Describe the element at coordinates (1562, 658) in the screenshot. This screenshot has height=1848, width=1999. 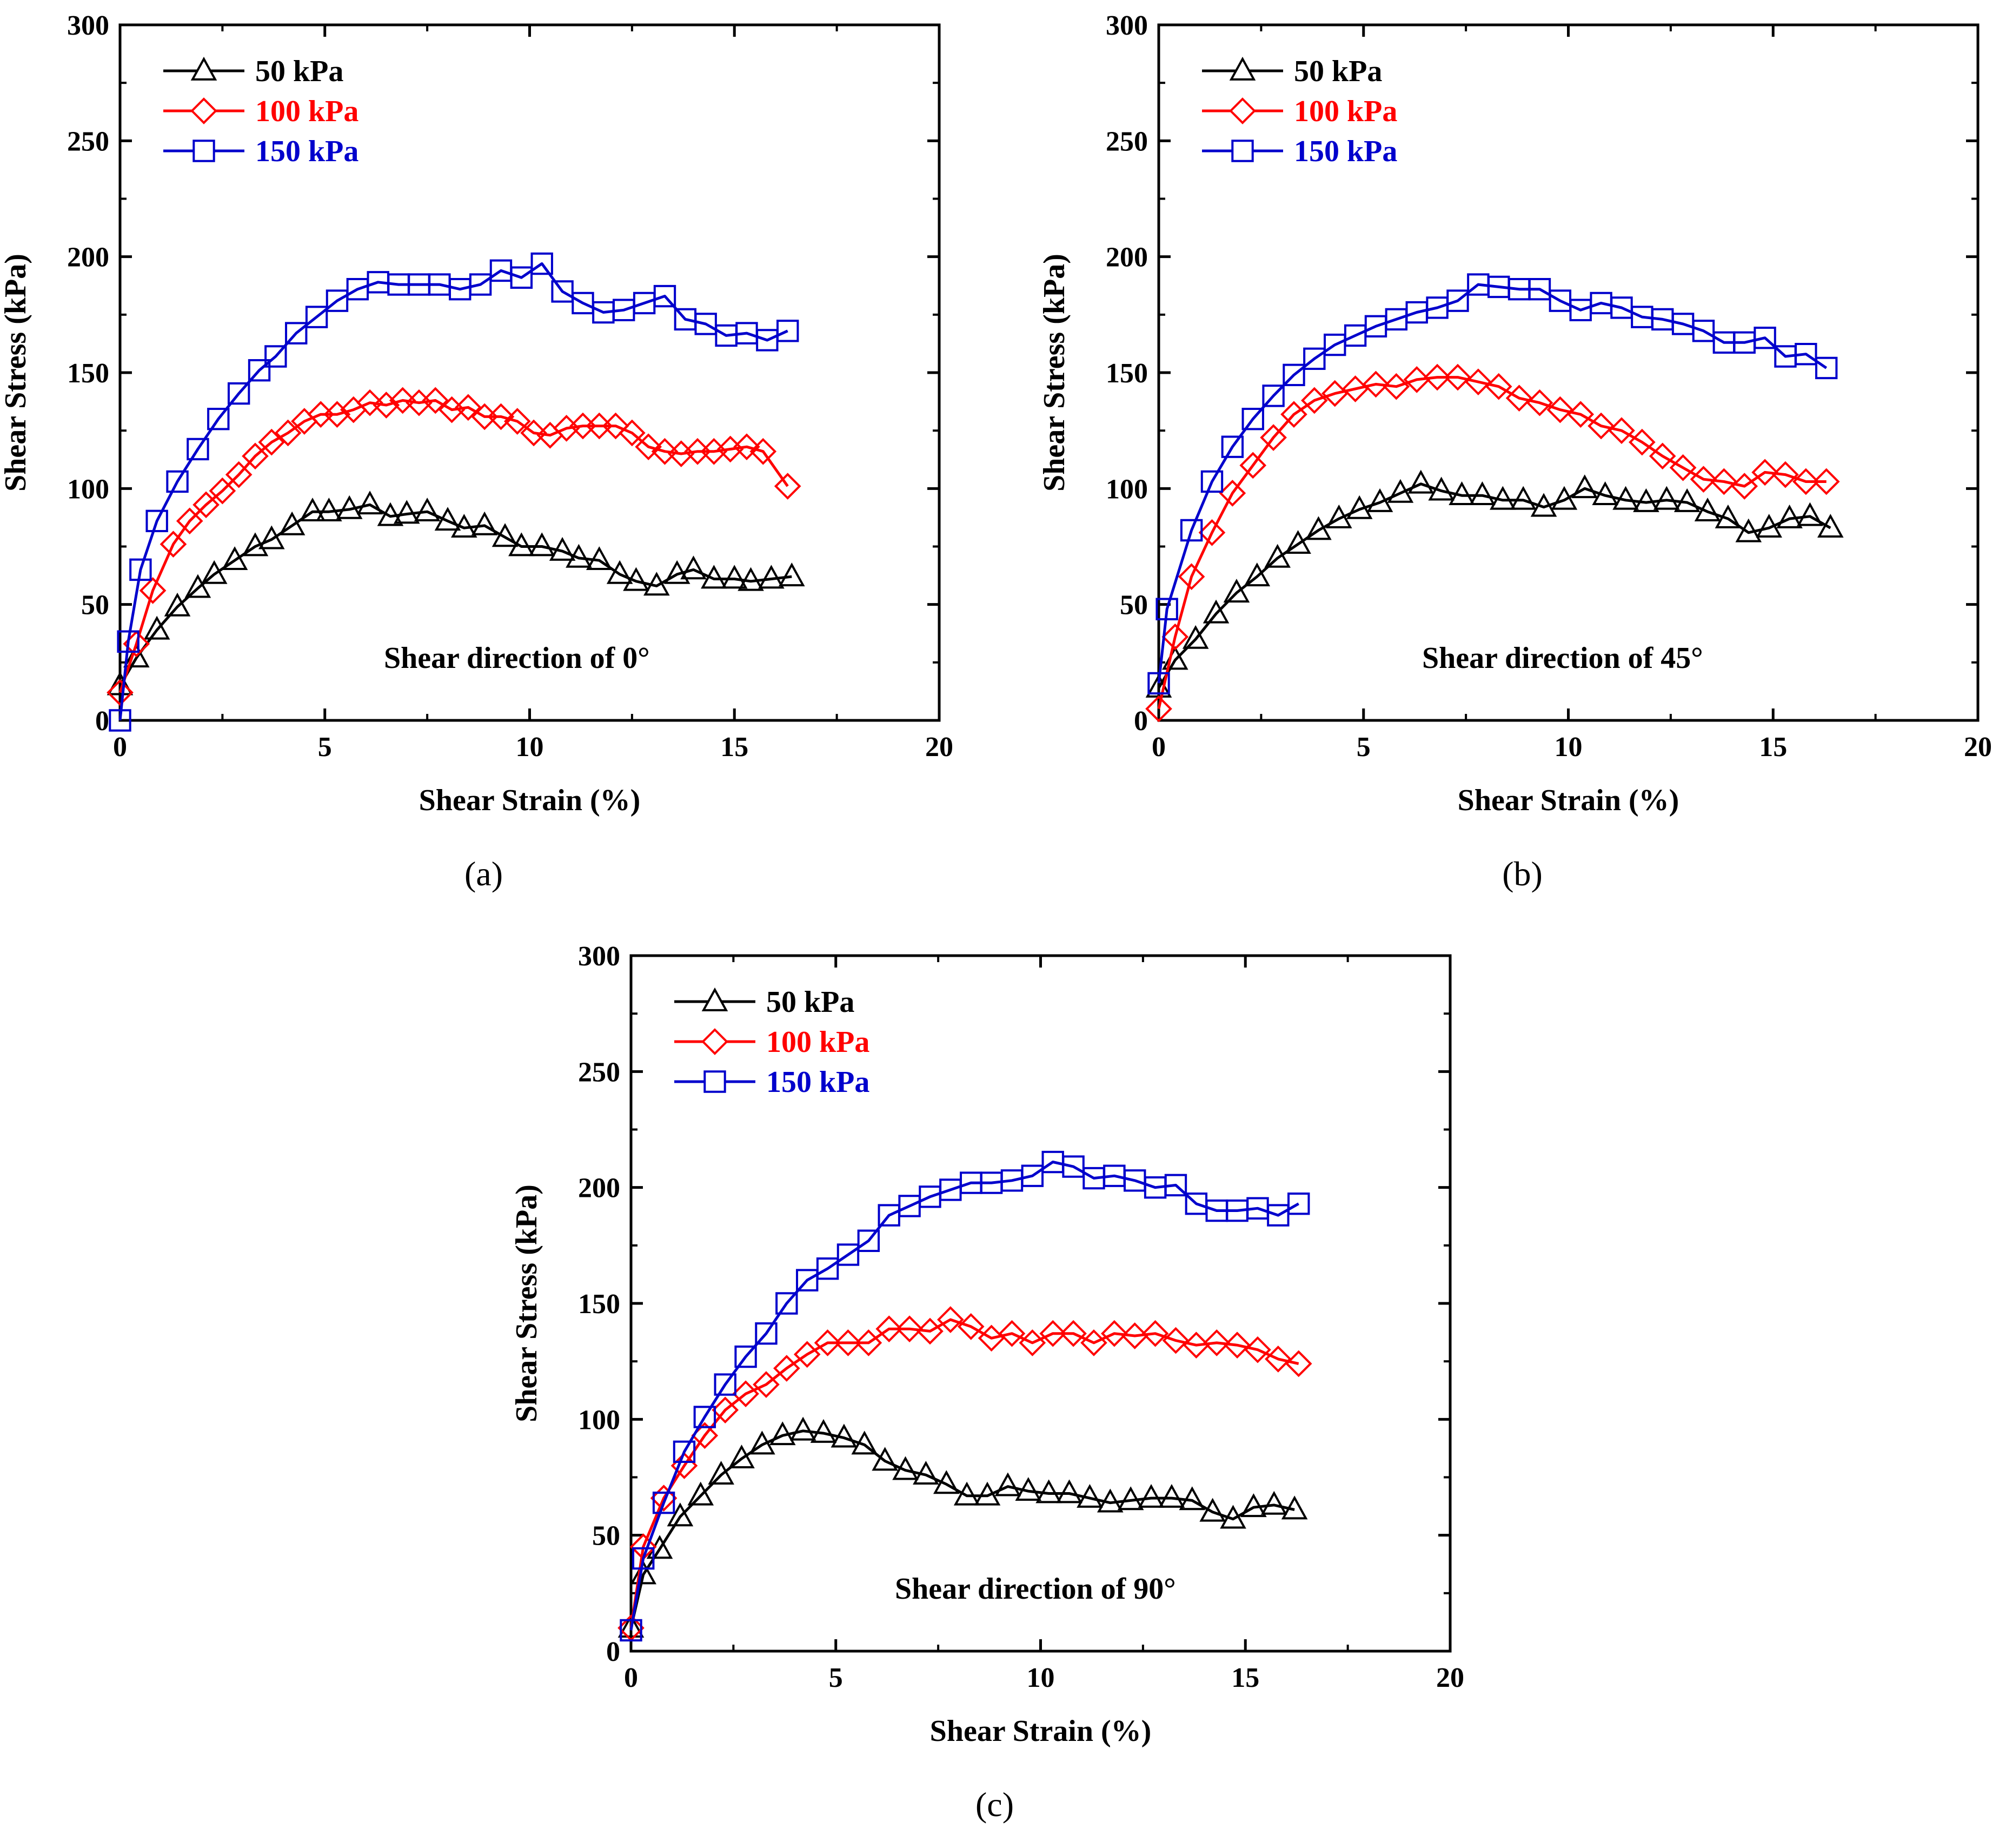
I see `shear-direction-annotation: Shear direction of 45°` at that location.